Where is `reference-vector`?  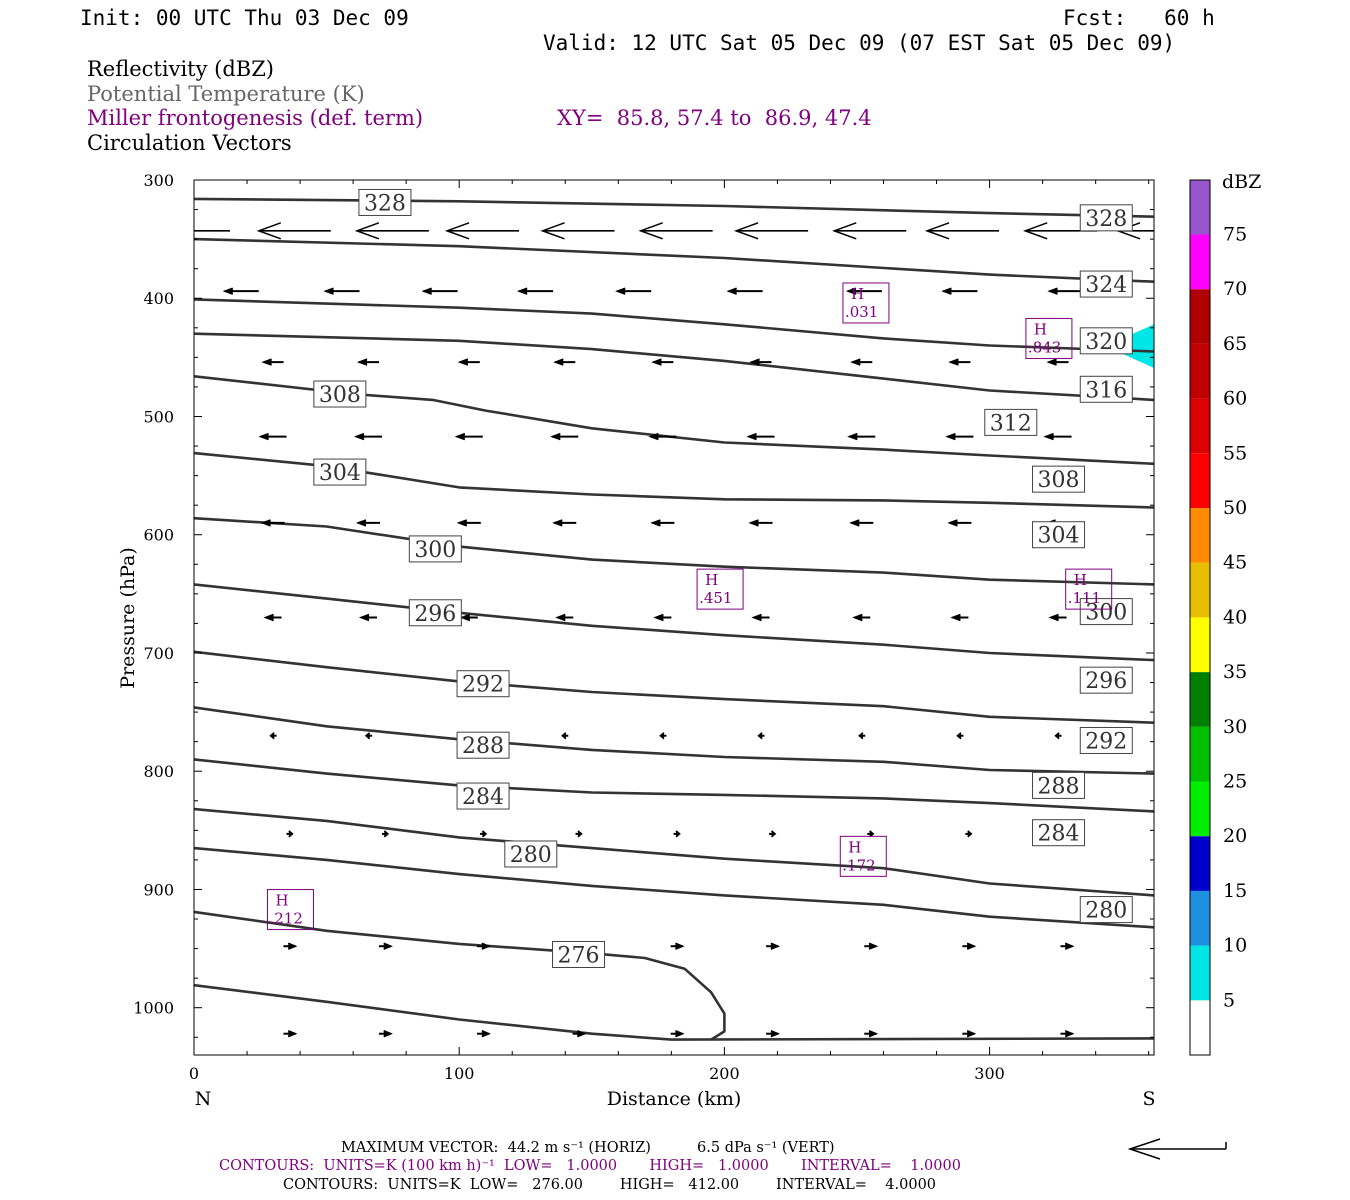 reference-vector is located at coordinates (1177, 1149).